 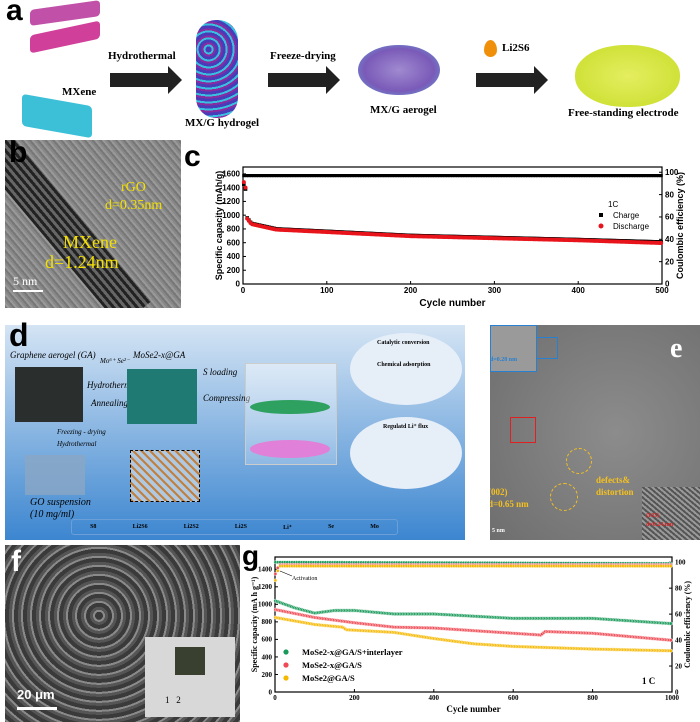 What do you see at coordinates (331, 527) in the screenshot?
I see `legend-se: Se` at bounding box center [331, 527].